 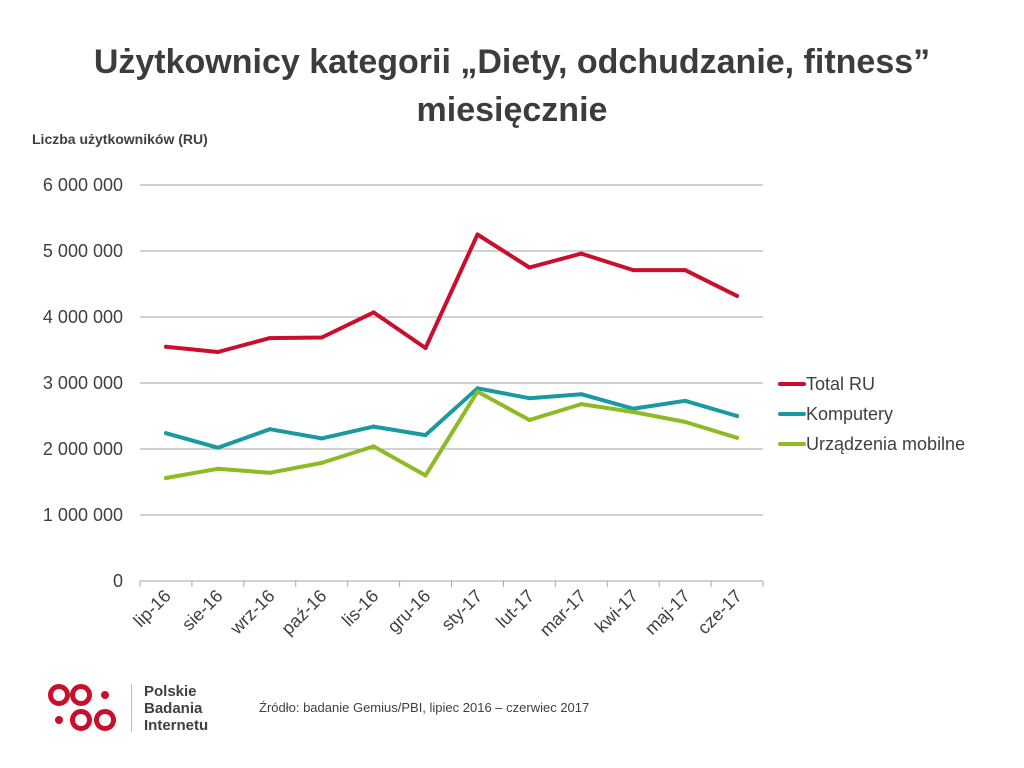 What do you see at coordinates (83, 251) in the screenshot?
I see `y-tick-label: 5 000 000` at bounding box center [83, 251].